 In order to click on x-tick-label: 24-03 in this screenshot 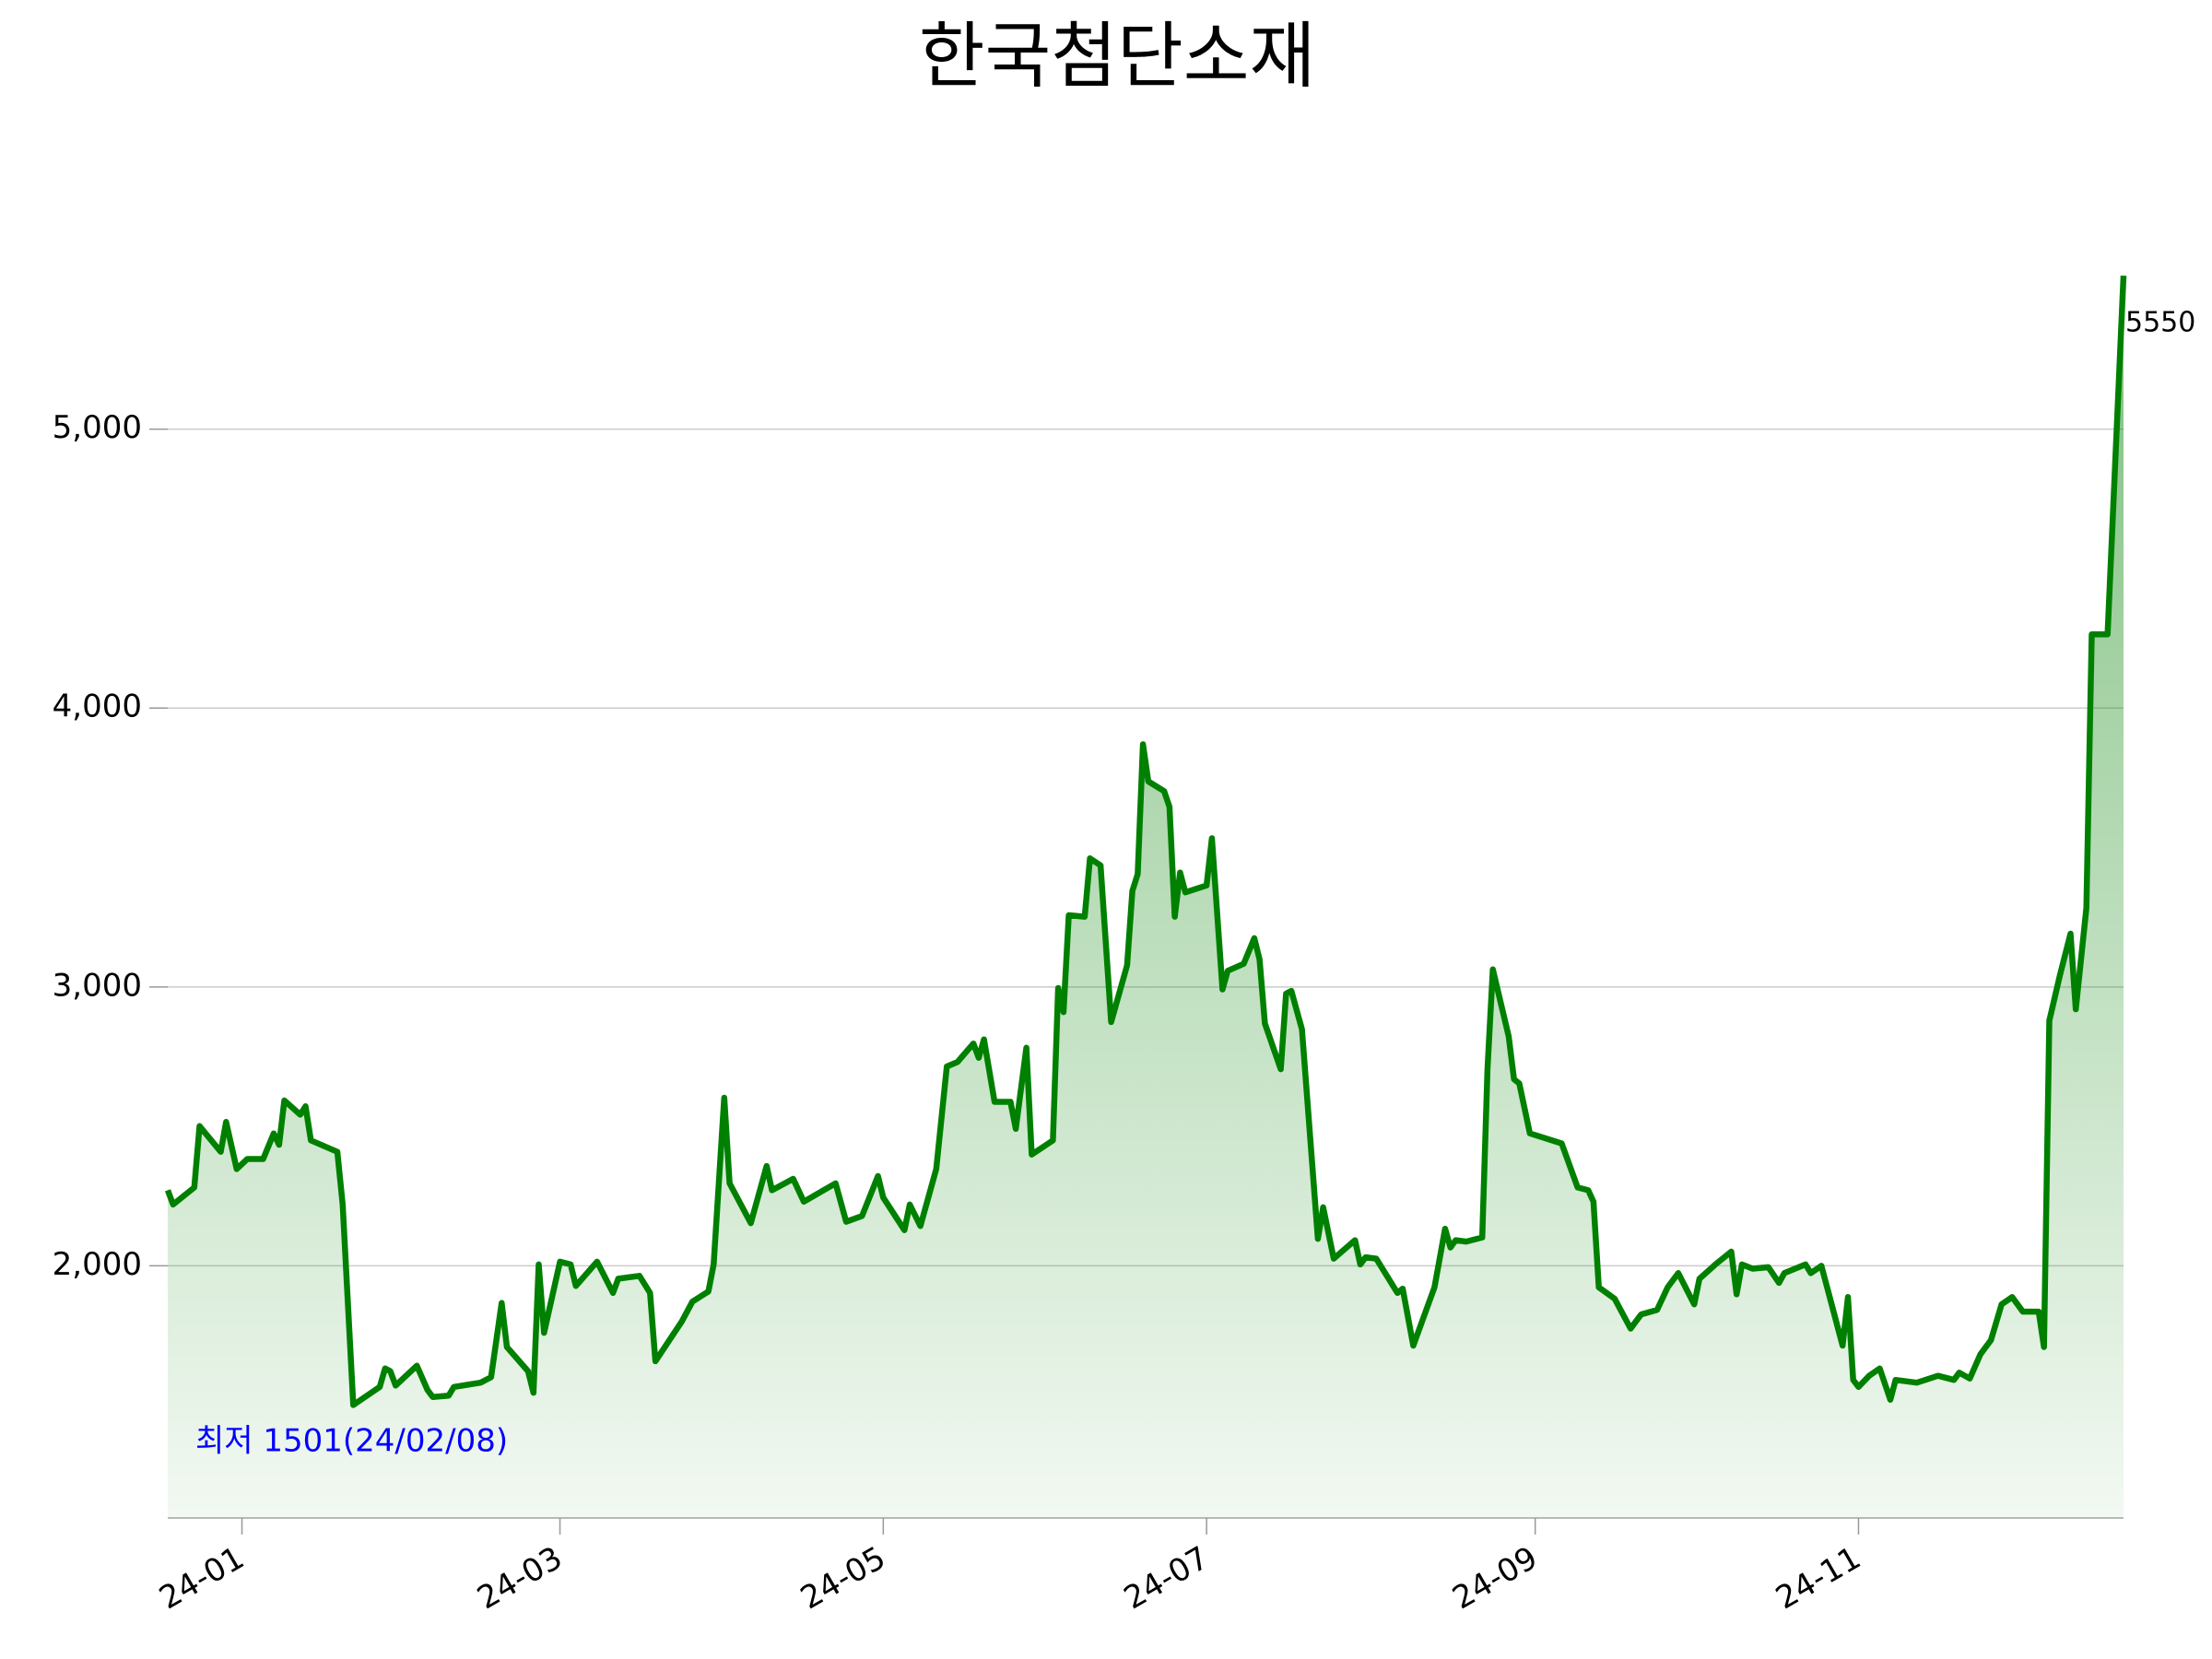, I will do `click(520, 1578)`.